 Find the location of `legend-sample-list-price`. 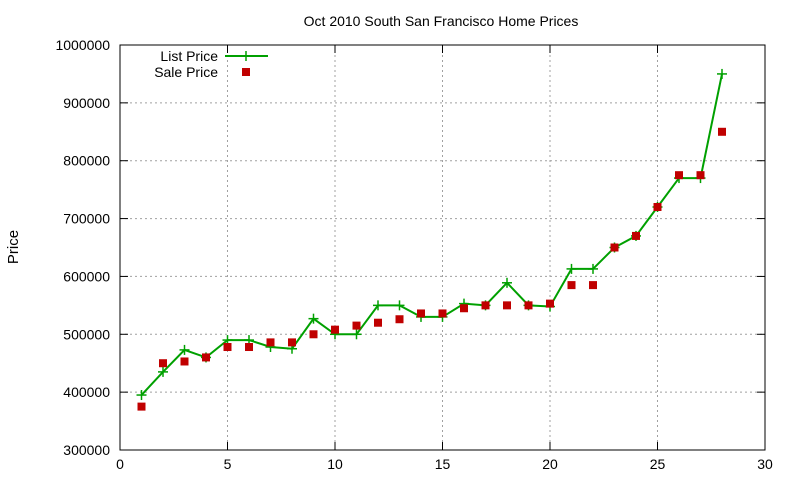

legend-sample-list-price is located at coordinates (246, 56).